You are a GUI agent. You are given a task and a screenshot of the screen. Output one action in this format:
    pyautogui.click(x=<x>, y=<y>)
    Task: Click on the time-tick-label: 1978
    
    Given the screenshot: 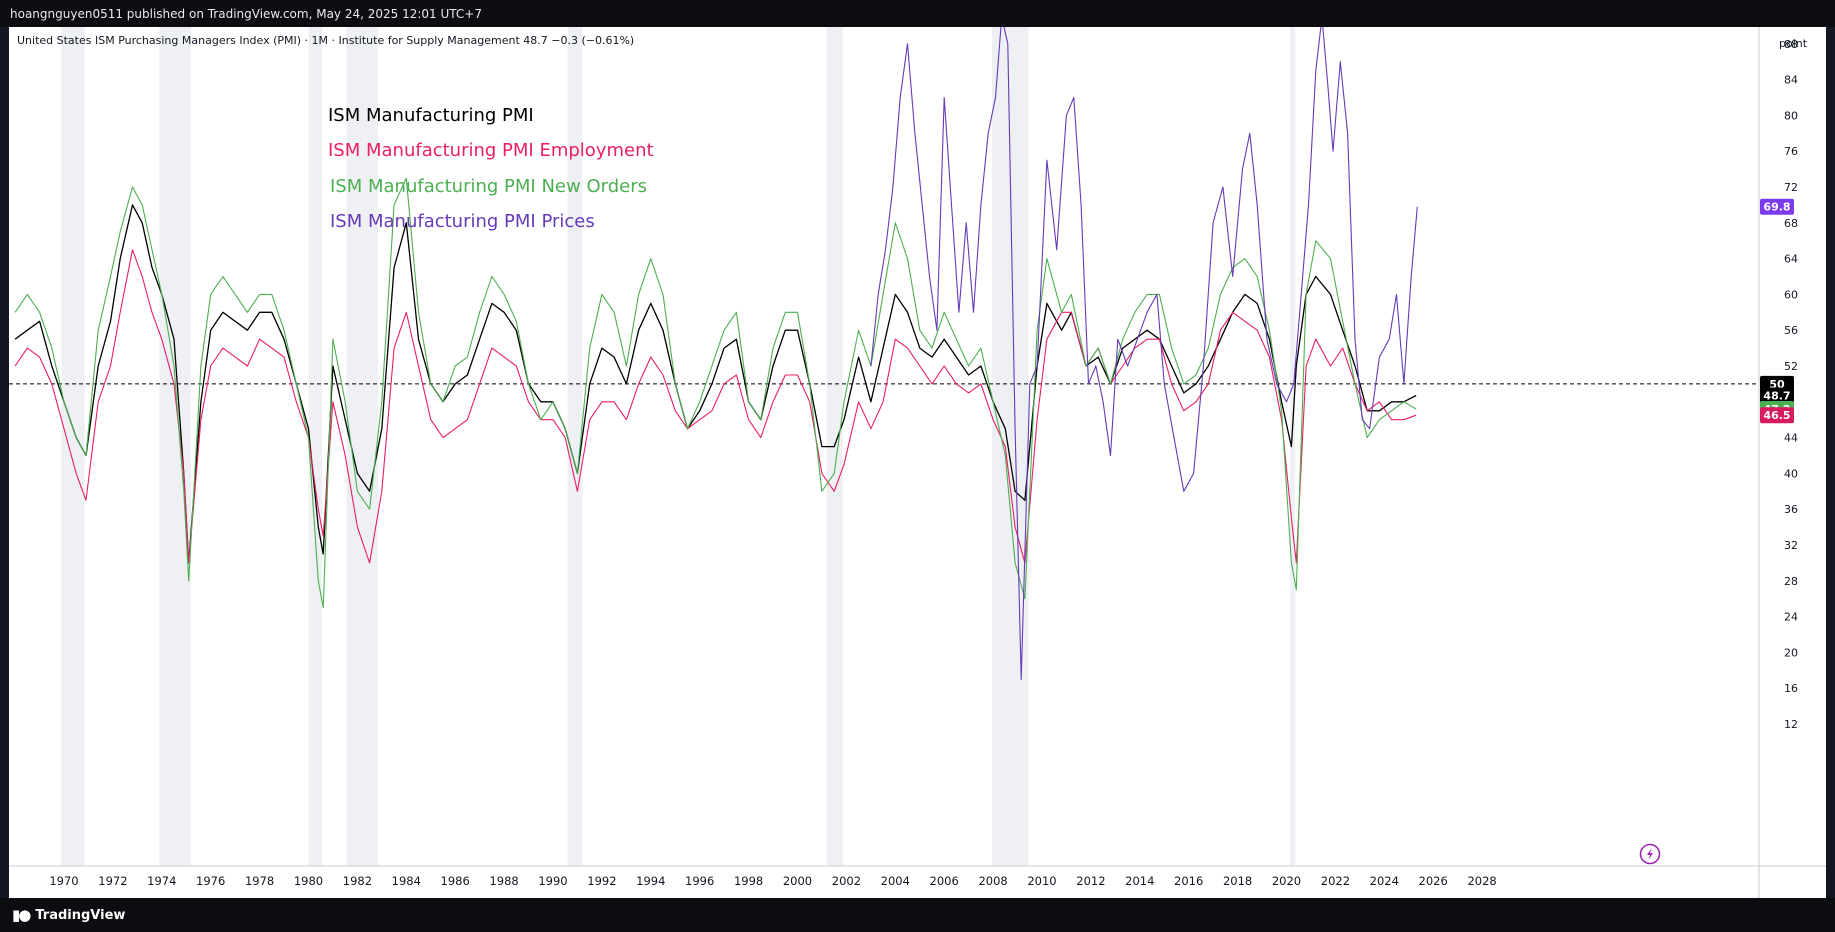 What is the action you would take?
    pyautogui.click(x=259, y=881)
    